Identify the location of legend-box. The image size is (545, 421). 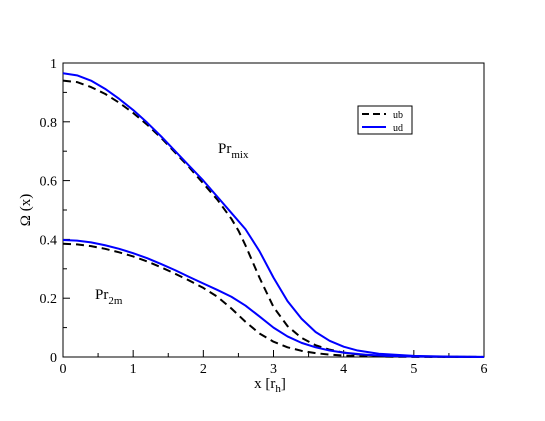
(385, 120).